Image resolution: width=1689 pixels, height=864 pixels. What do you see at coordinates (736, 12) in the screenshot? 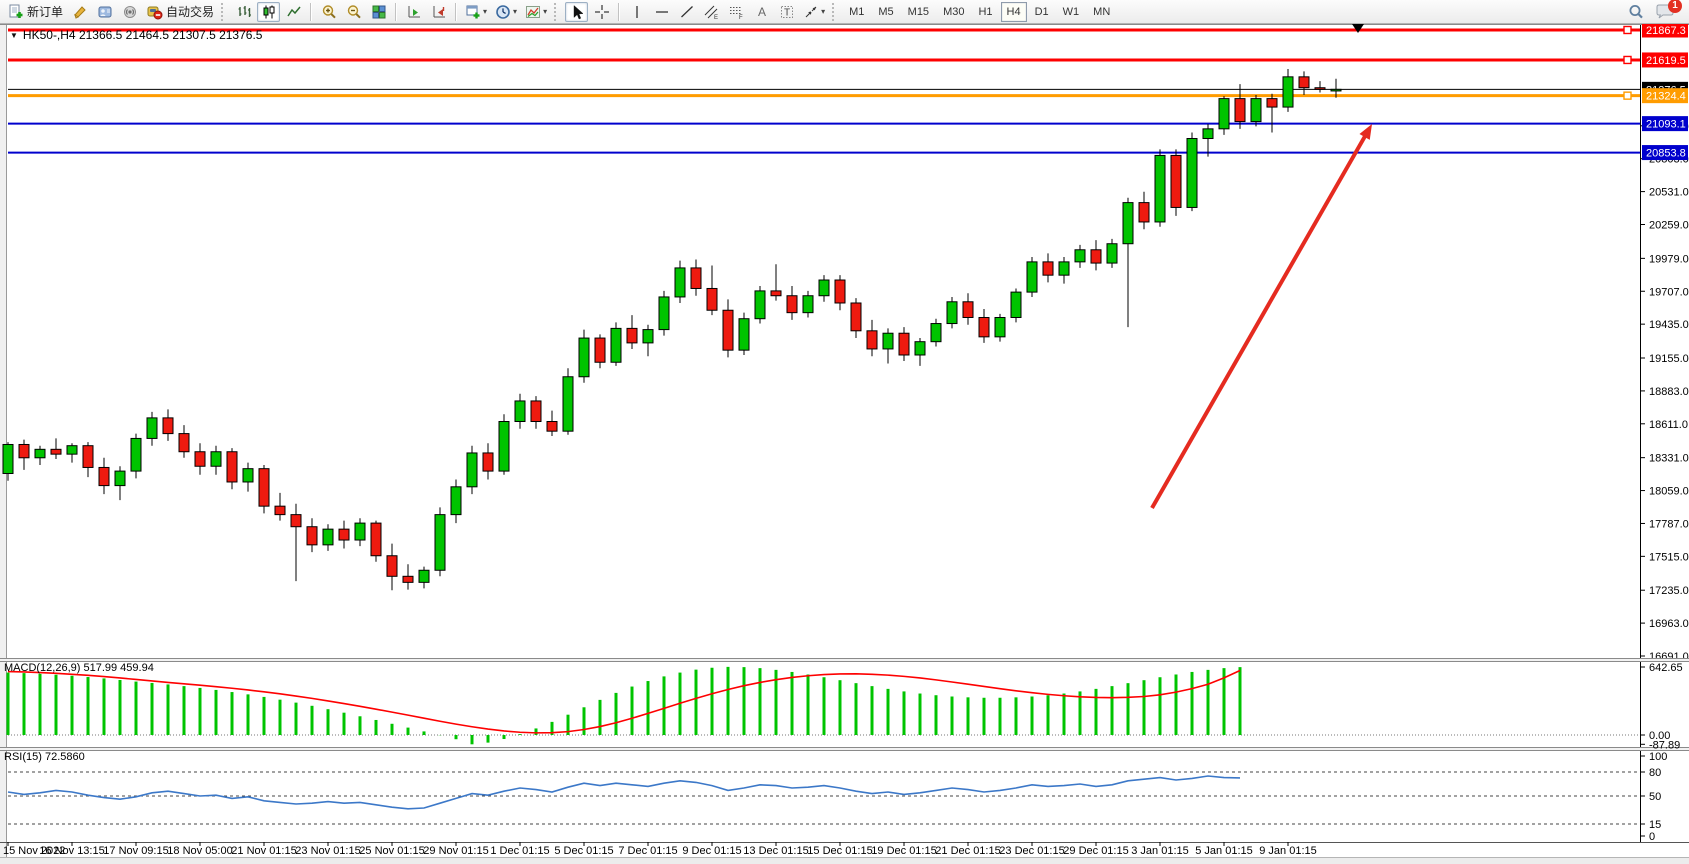
I see `fibonacci-button: F` at bounding box center [736, 12].